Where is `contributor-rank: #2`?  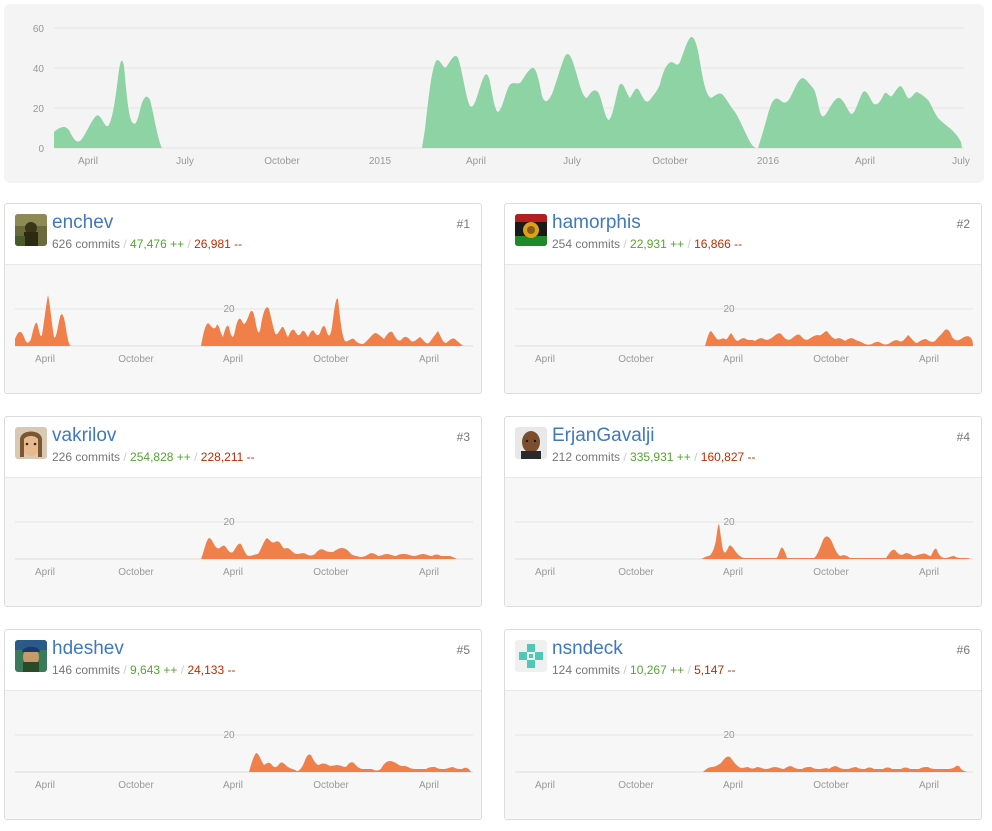 contributor-rank: #2 is located at coordinates (963, 224).